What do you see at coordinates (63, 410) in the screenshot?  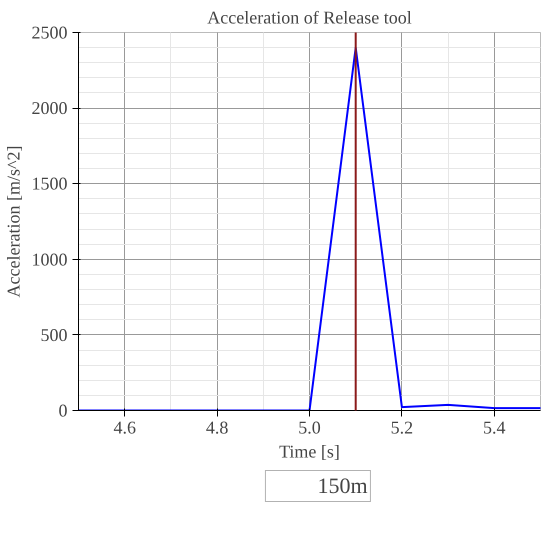 I see `y-tick-label: 0` at bounding box center [63, 410].